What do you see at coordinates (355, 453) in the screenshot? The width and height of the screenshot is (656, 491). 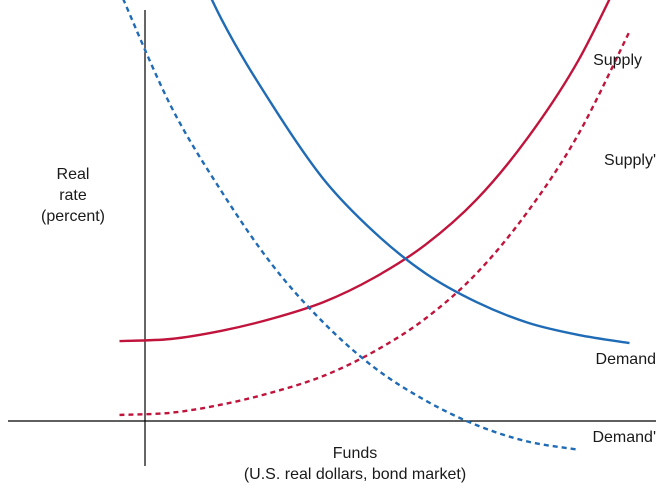 I see `x-axis-label-line-1: Funds` at bounding box center [355, 453].